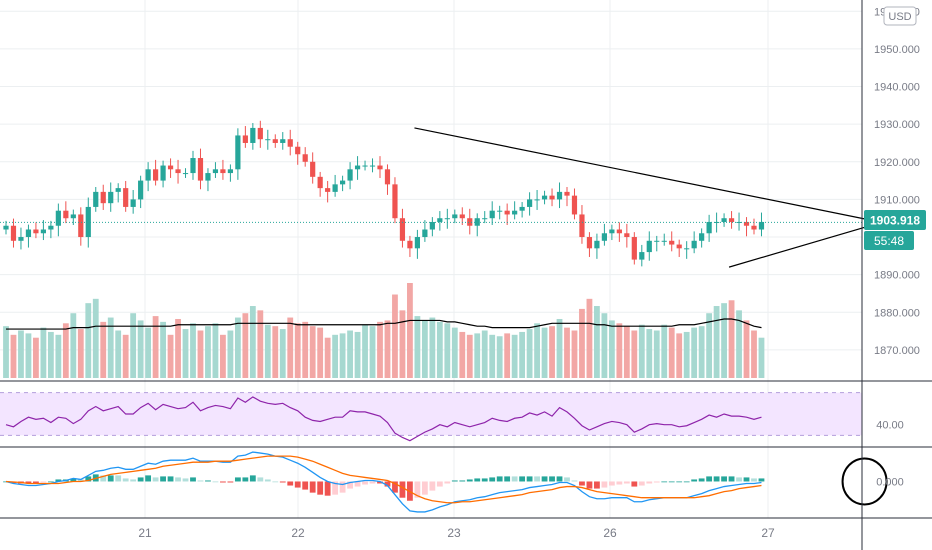 This screenshot has height=550, width=932. I want to click on currency-selector: USD, so click(900, 16).